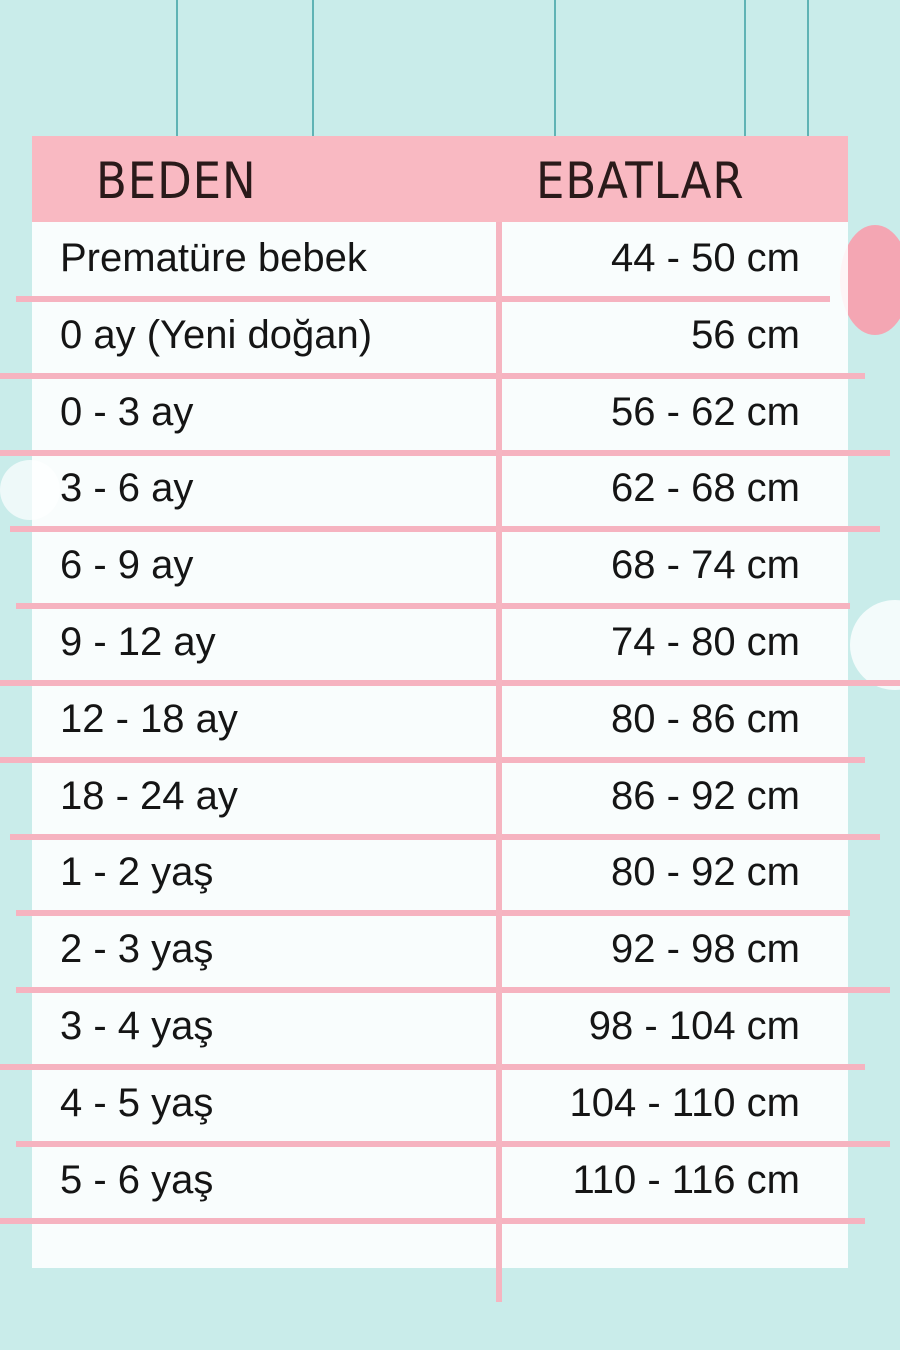 Image resolution: width=900 pixels, height=1350 pixels. What do you see at coordinates (149, 795) in the screenshot?
I see `size-label: 18 - 24 ay` at bounding box center [149, 795].